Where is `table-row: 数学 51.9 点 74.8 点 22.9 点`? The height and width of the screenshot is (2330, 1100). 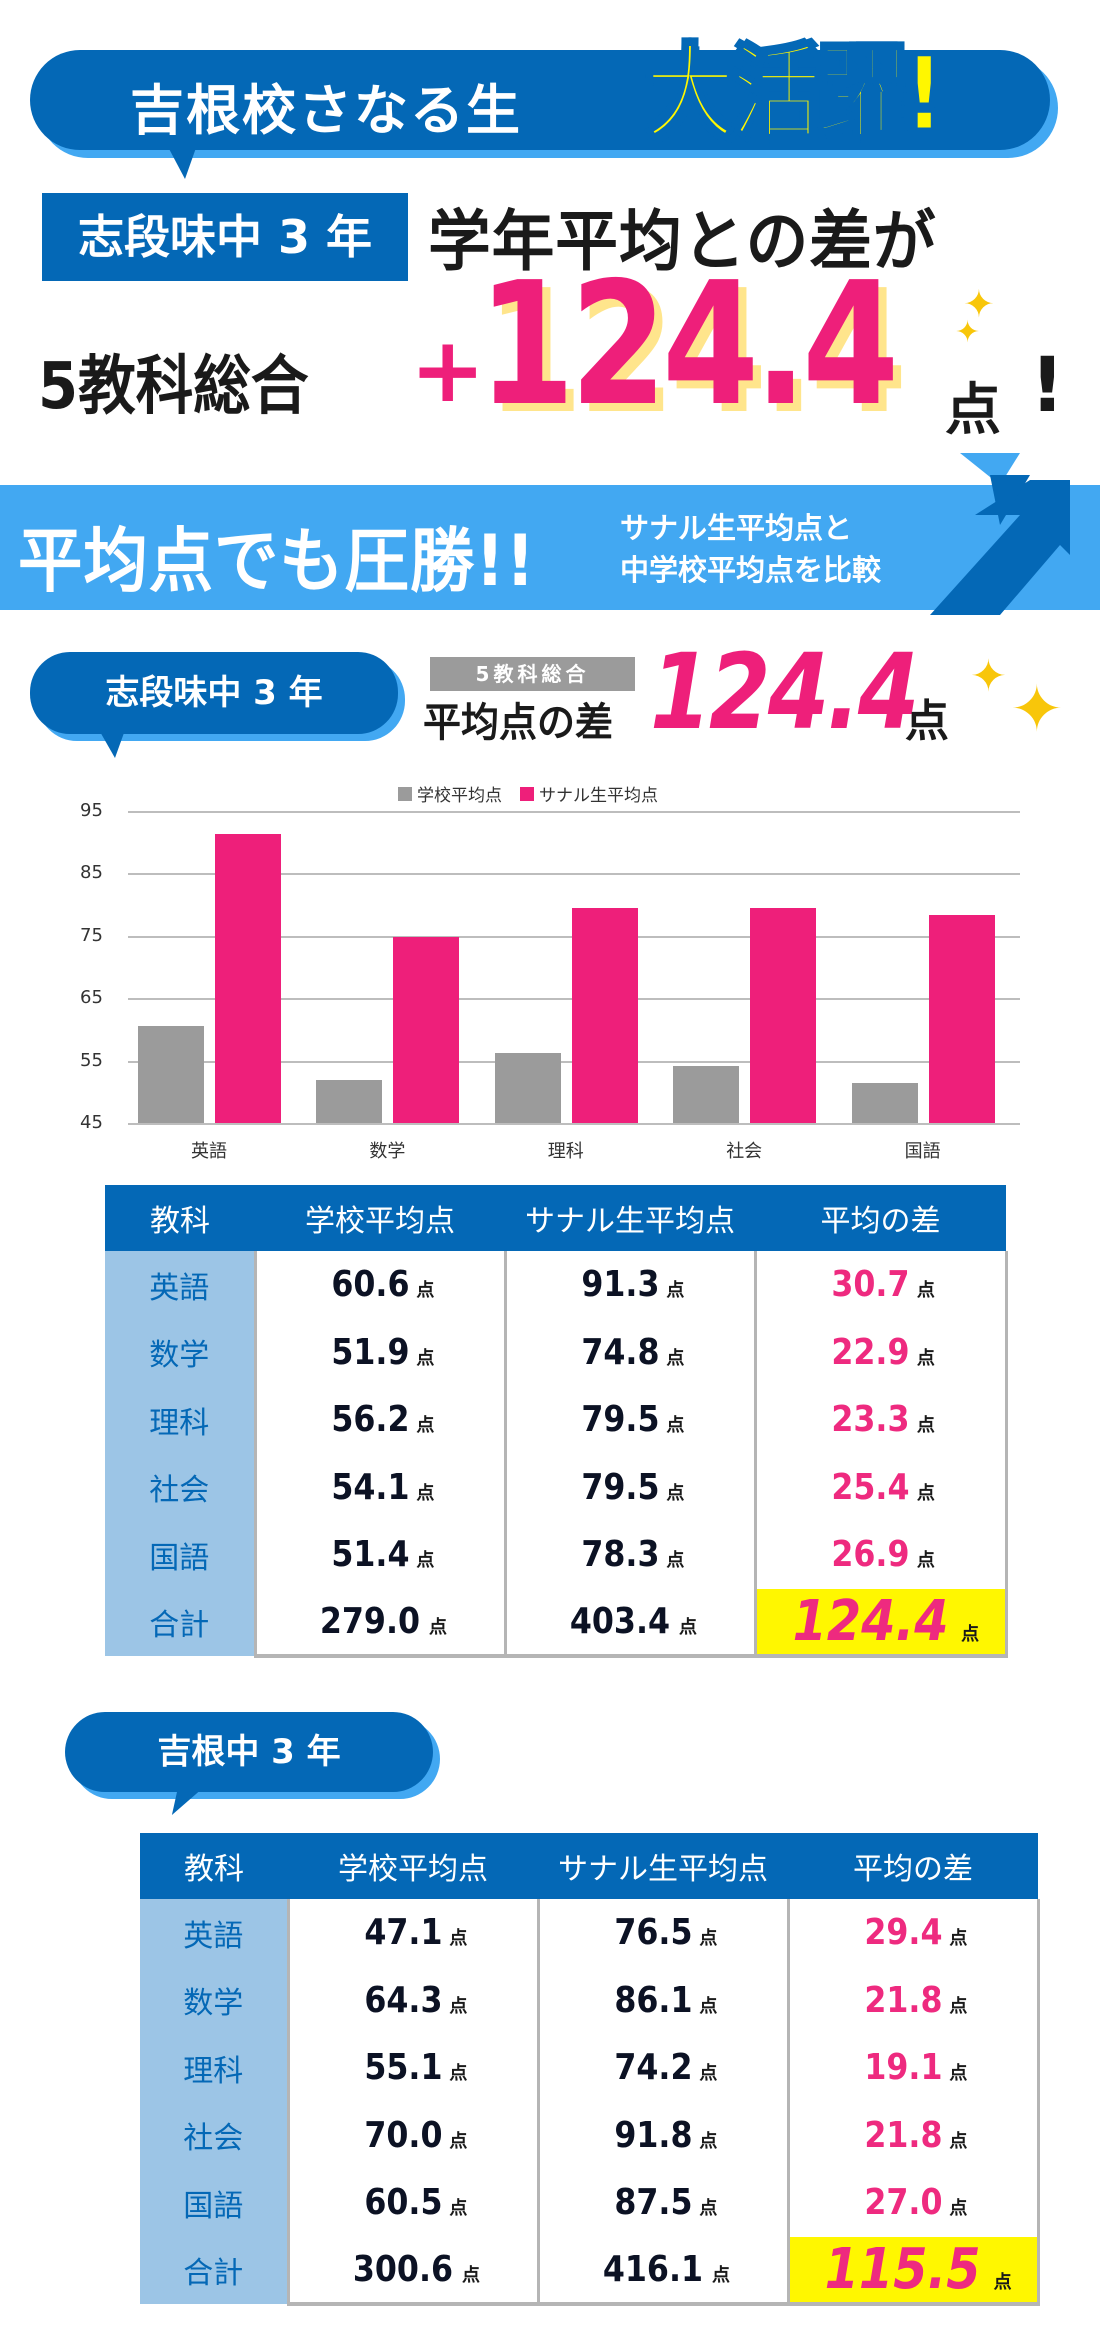 table-row: 数学 51.9 点 74.8 点 22.9 点 is located at coordinates (556, 1352).